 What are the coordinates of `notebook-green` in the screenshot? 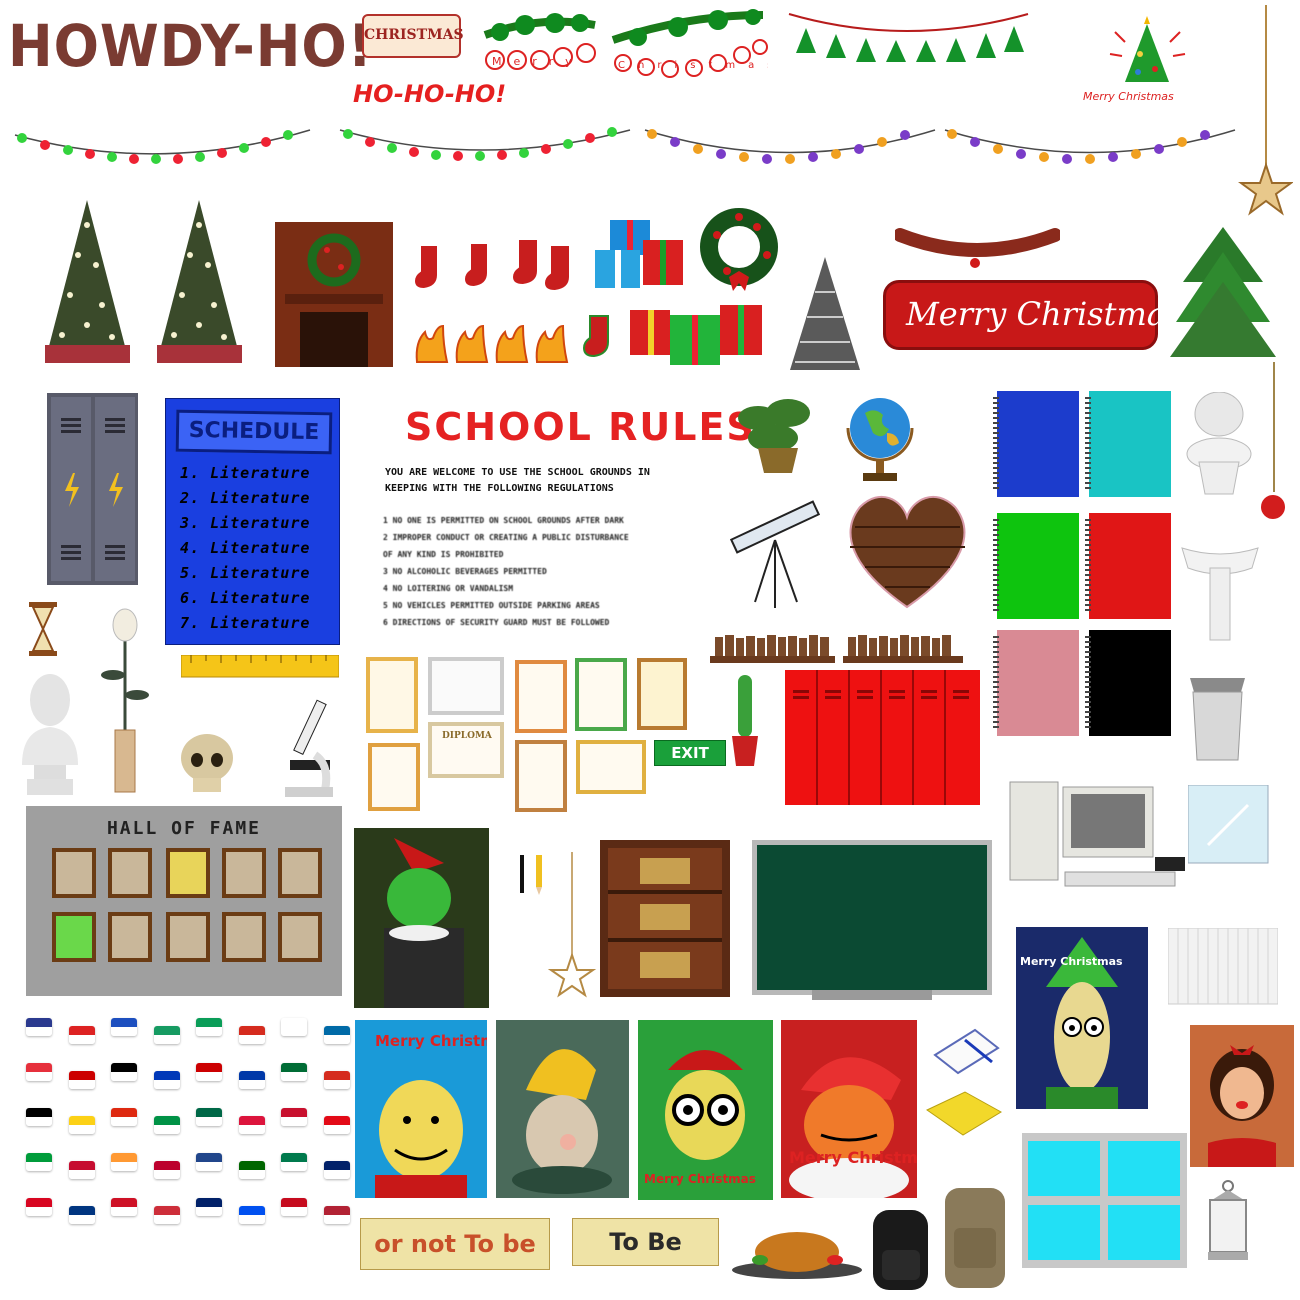 It's located at (1036, 566).